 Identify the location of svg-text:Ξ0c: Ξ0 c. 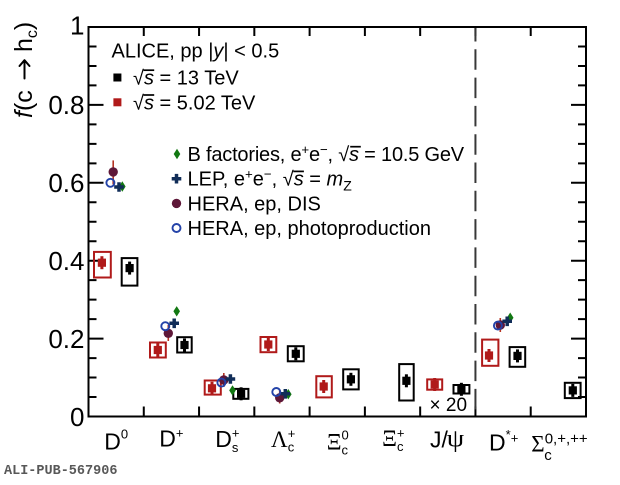
(338, 443).